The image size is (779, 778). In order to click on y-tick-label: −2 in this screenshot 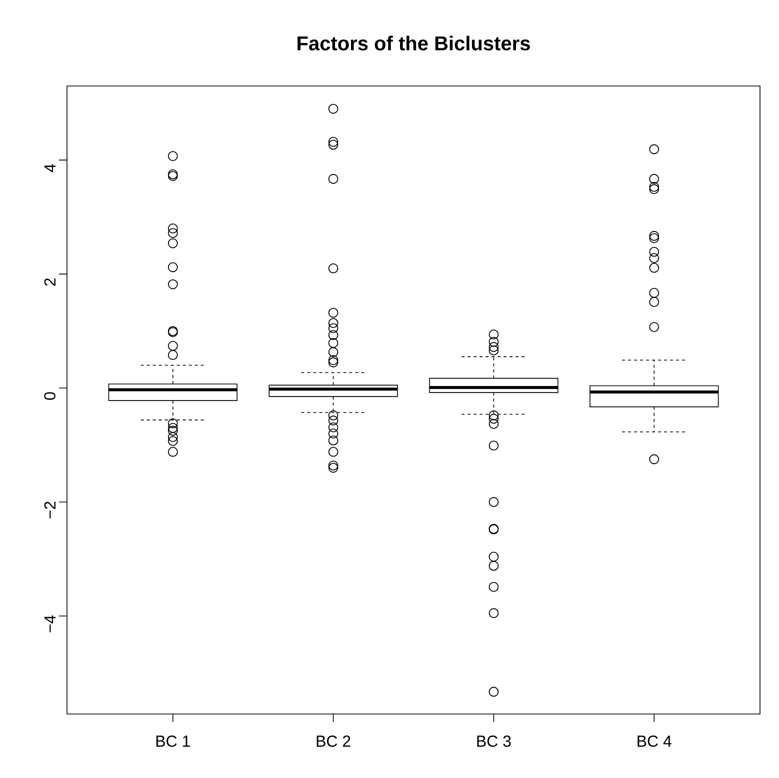, I will do `click(50, 510)`.